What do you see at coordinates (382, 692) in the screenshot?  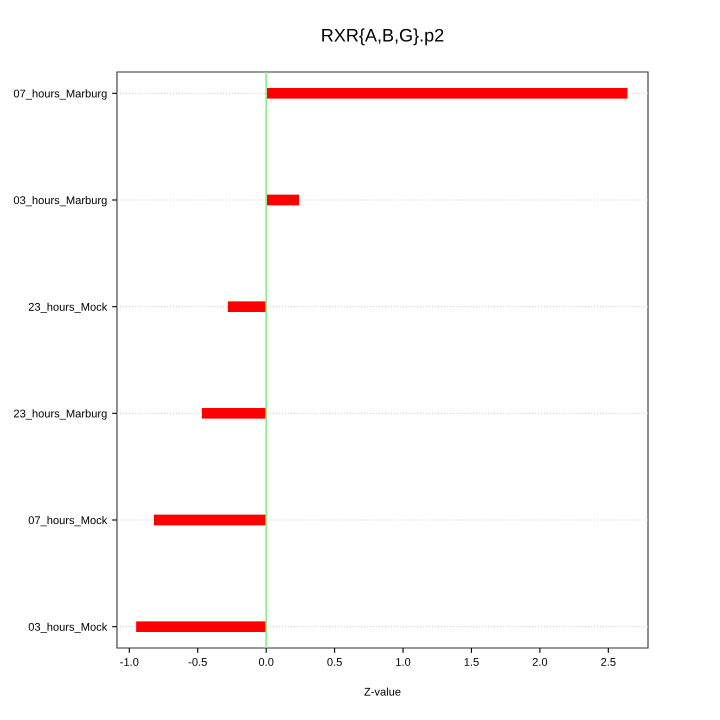 I see `x-axis-title: Z-value` at bounding box center [382, 692].